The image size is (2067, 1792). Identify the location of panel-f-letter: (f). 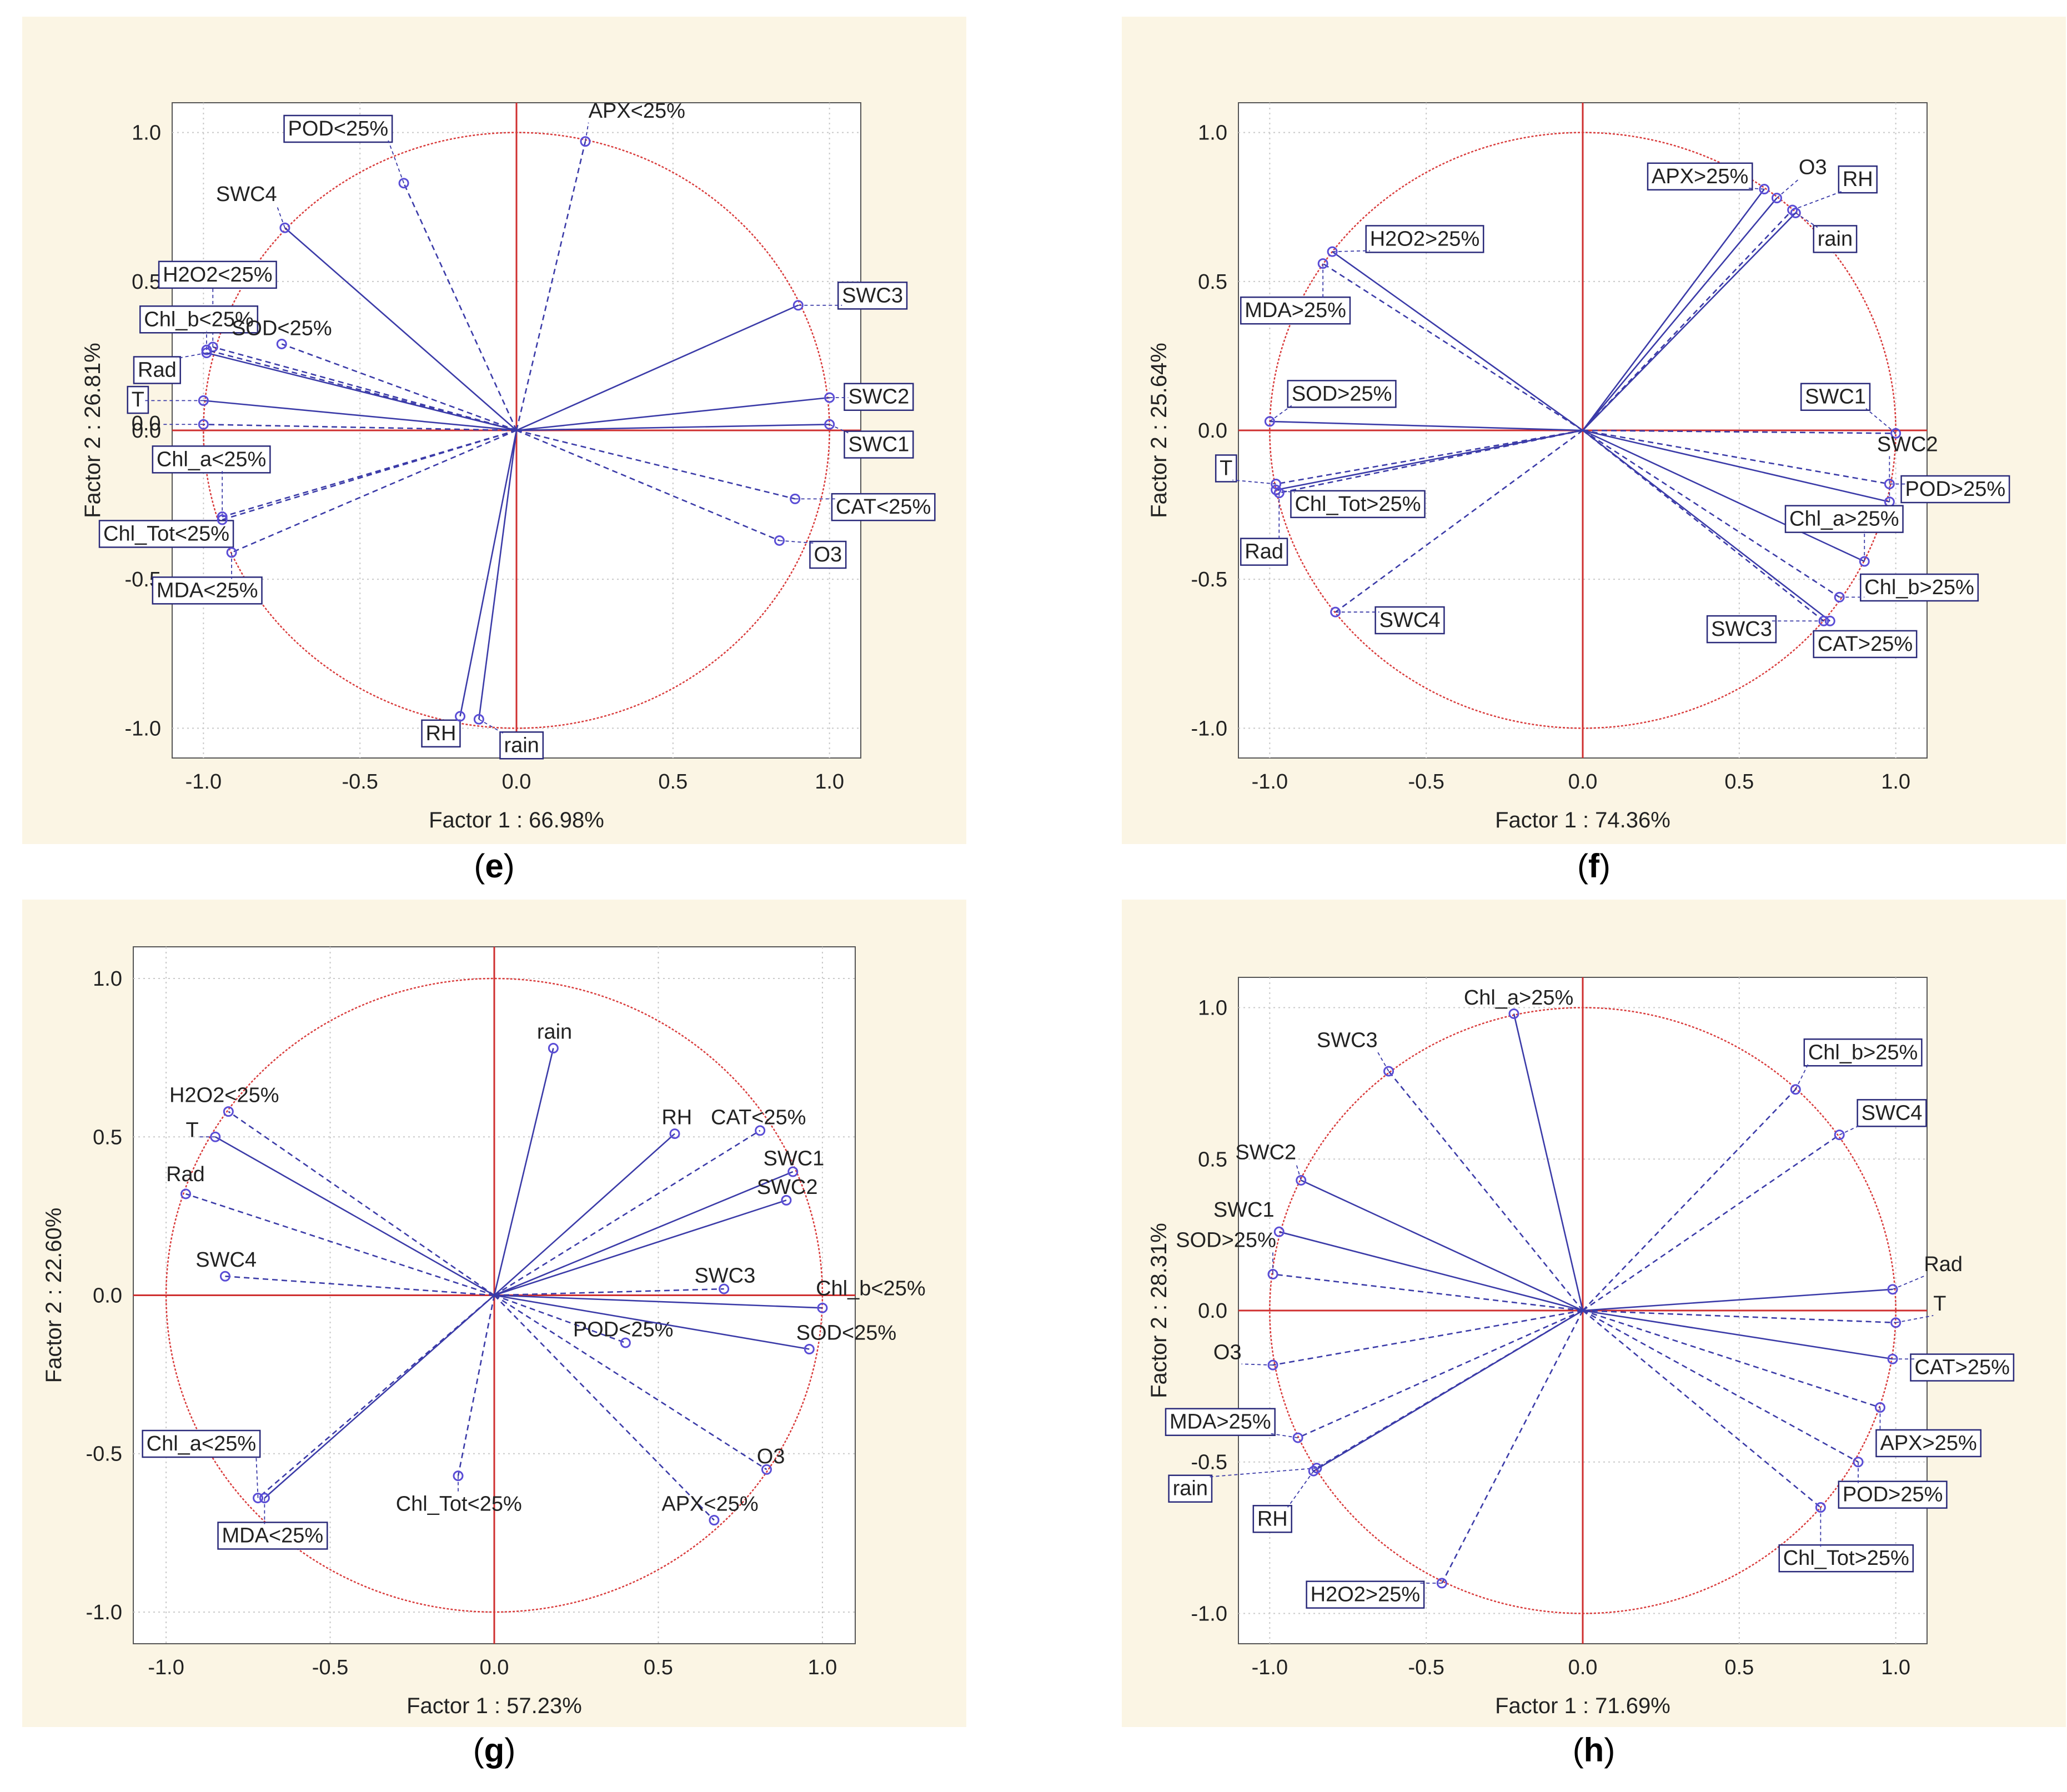
(1594, 866).